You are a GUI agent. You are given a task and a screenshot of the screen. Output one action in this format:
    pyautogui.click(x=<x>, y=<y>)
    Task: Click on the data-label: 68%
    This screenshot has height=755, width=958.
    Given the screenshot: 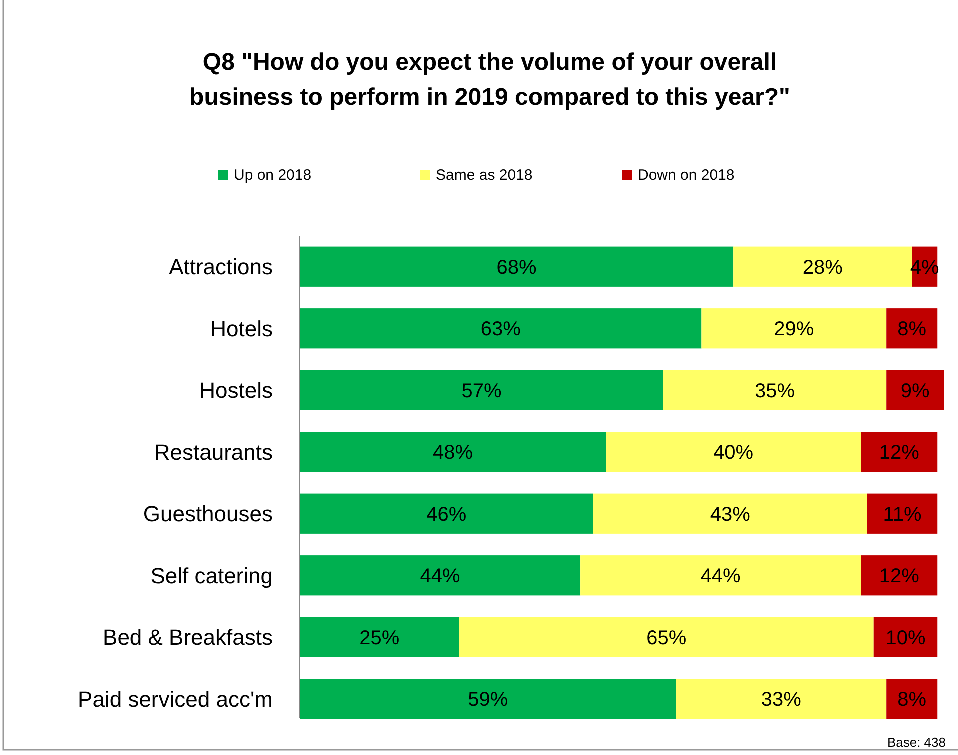 What is the action you would take?
    pyautogui.click(x=517, y=267)
    